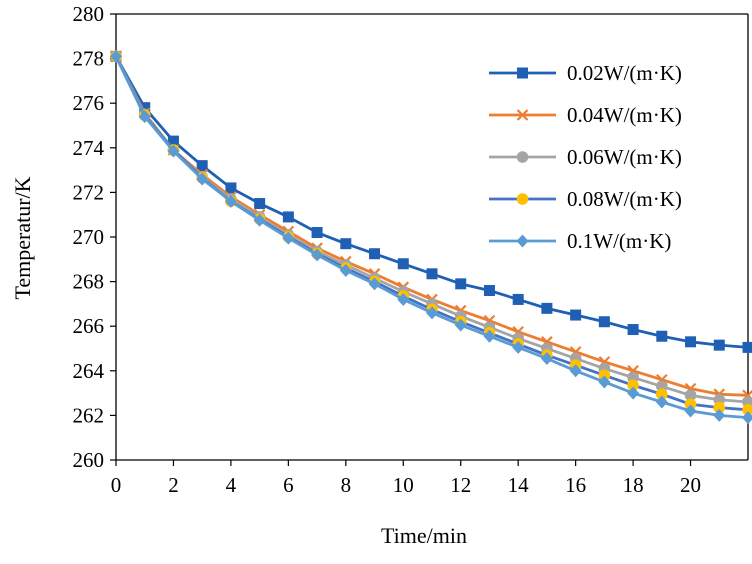 The image size is (752, 564). What do you see at coordinates (116, 485) in the screenshot?
I see `x-tick-label: 0` at bounding box center [116, 485].